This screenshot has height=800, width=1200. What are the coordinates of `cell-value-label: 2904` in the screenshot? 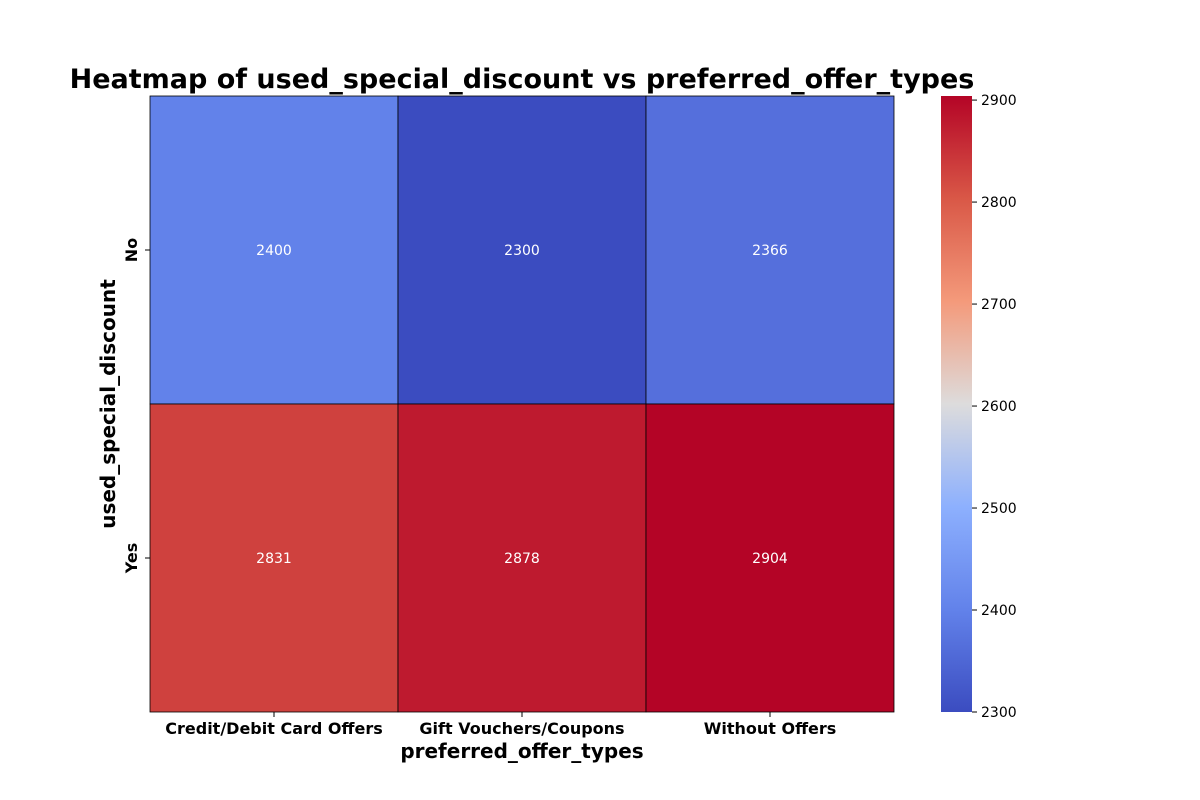 It's located at (770, 559).